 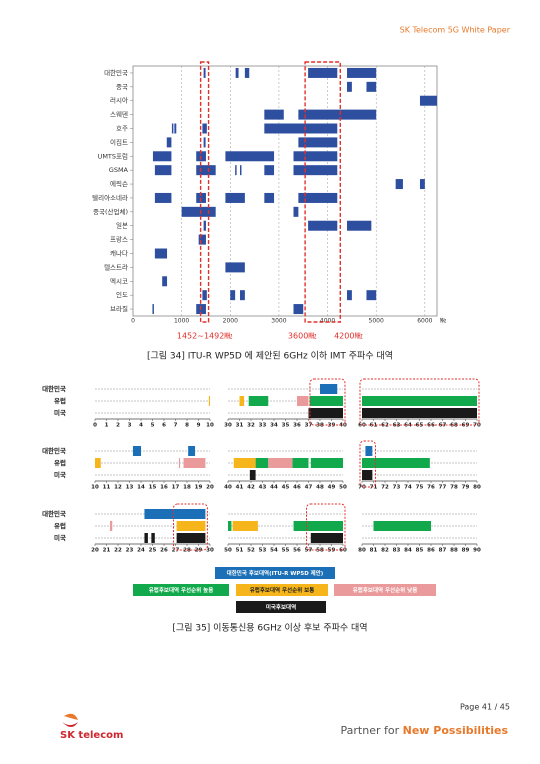 What do you see at coordinates (327, 321) in the screenshot?
I see `x-tick-label: 4000` at bounding box center [327, 321].